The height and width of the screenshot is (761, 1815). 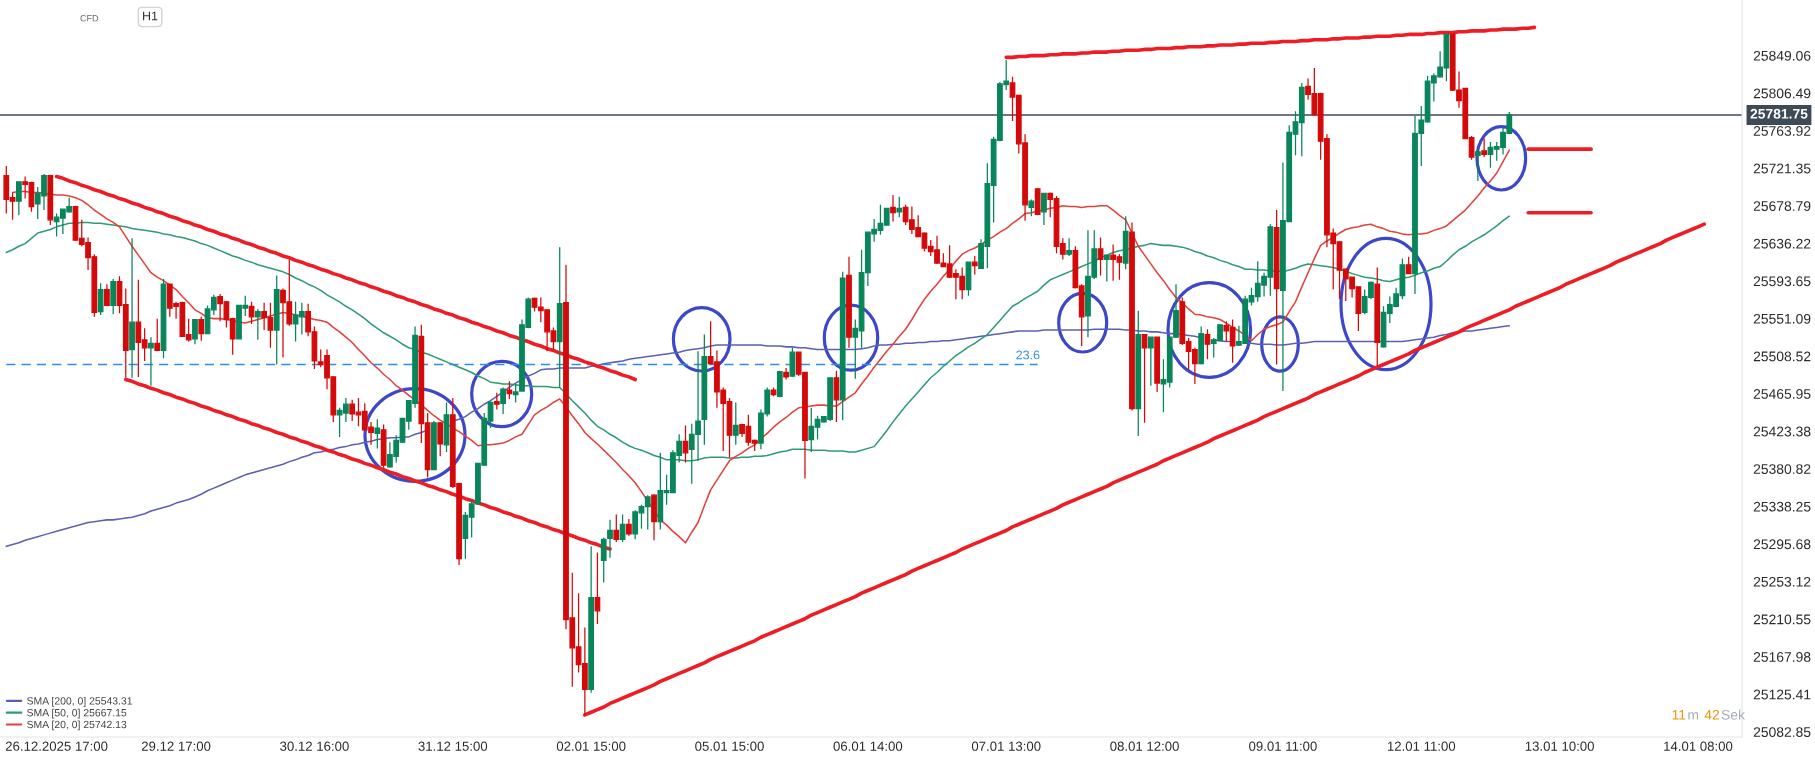 I want to click on y-tick-label: 25423.38, so click(x=1782, y=431).